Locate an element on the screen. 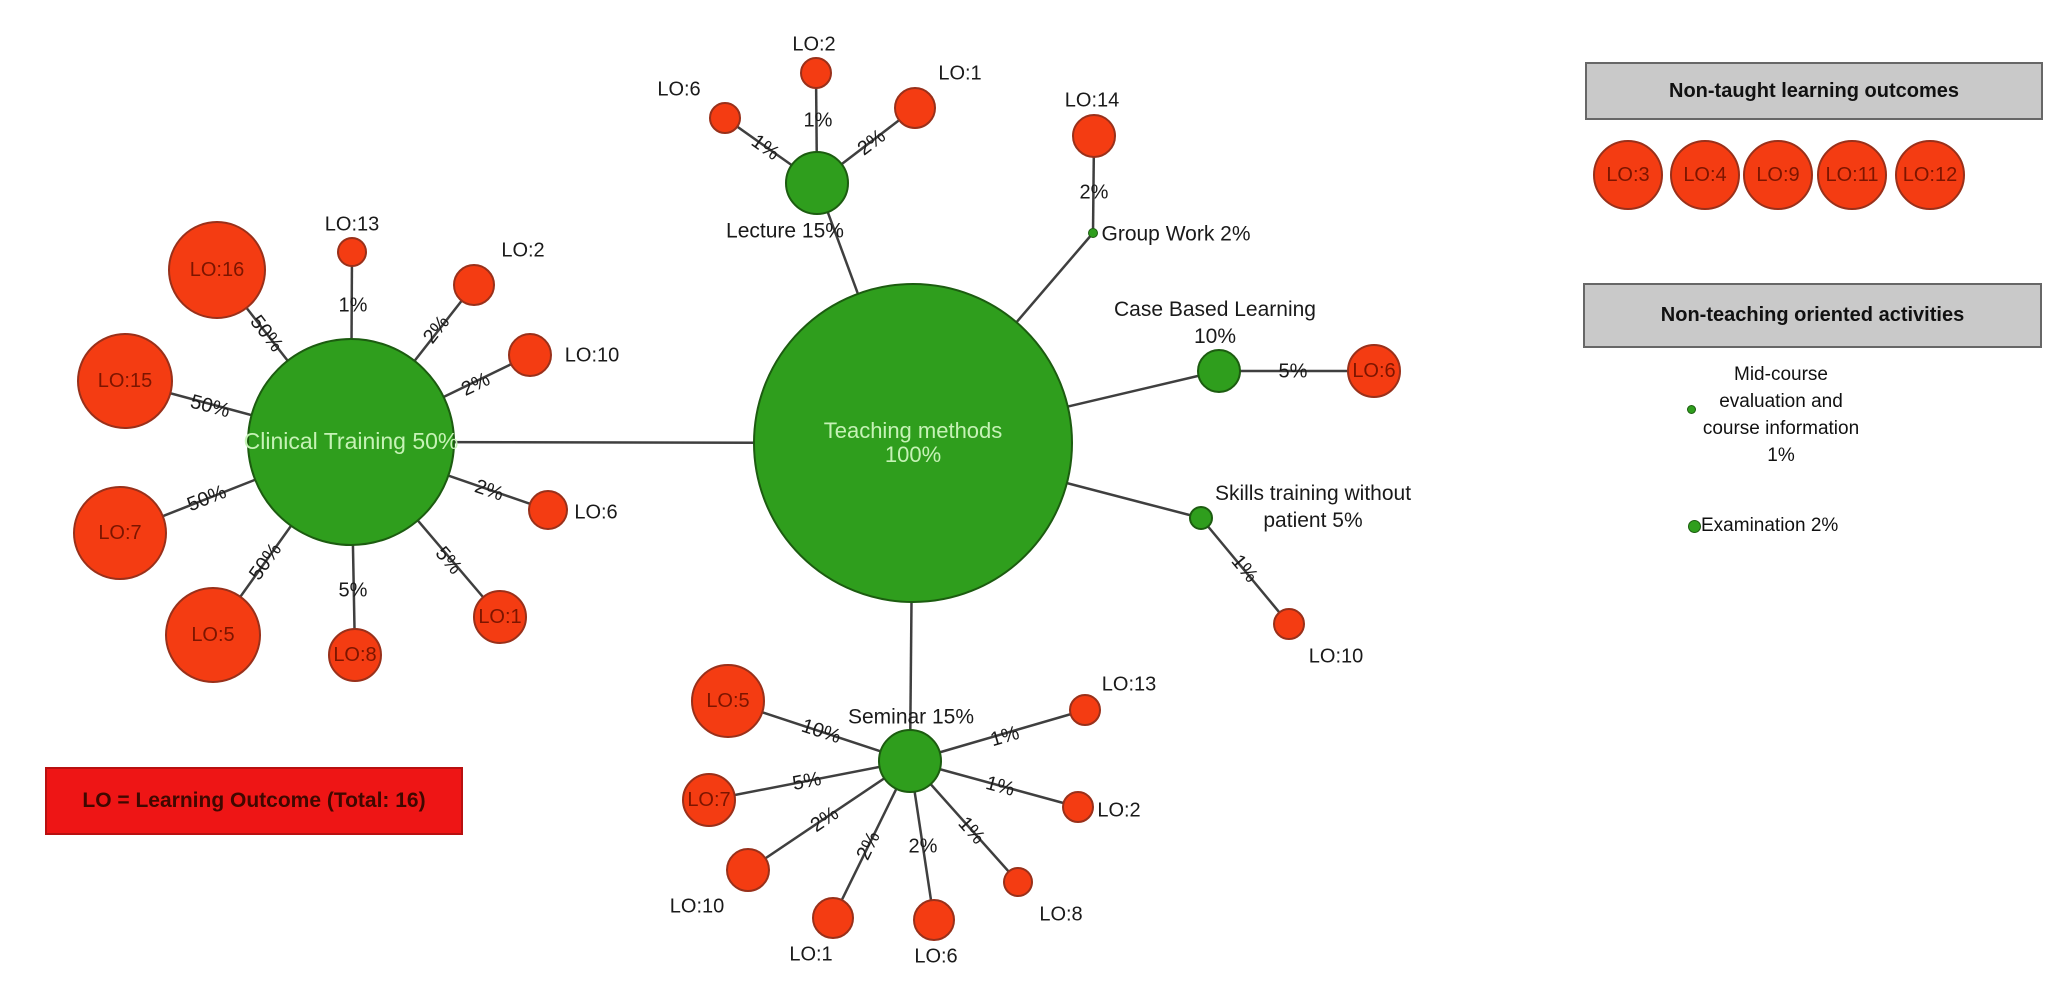 The image size is (2059, 1001). lo-label-c13: LO:13 is located at coordinates (352, 224).